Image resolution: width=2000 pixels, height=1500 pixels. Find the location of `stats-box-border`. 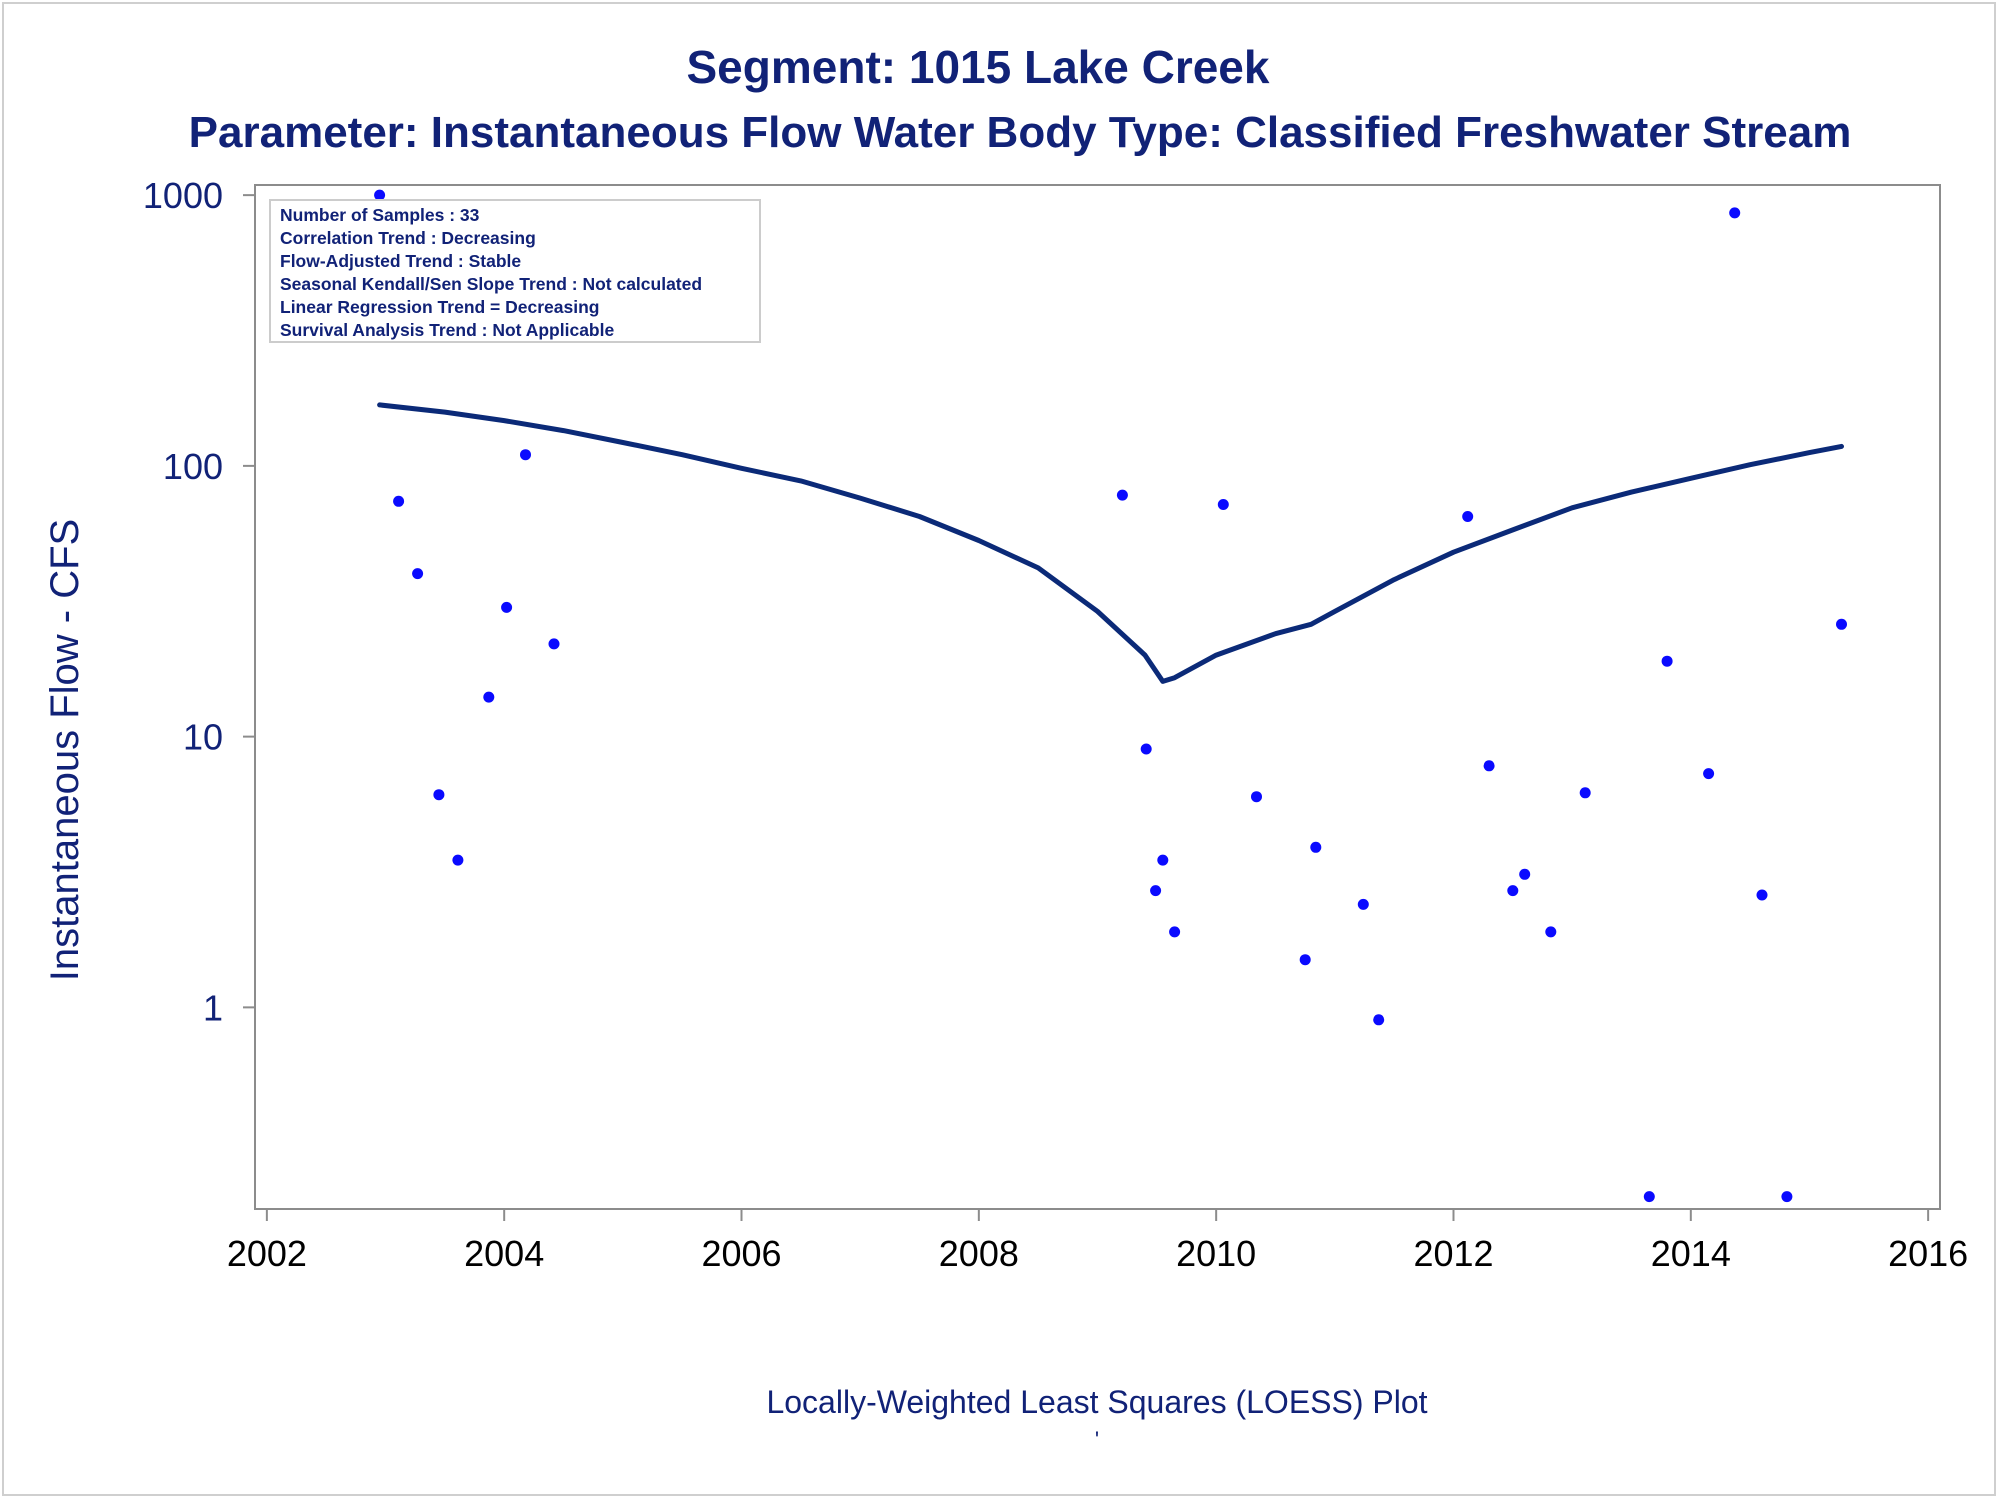

stats-box-border is located at coordinates (515, 271).